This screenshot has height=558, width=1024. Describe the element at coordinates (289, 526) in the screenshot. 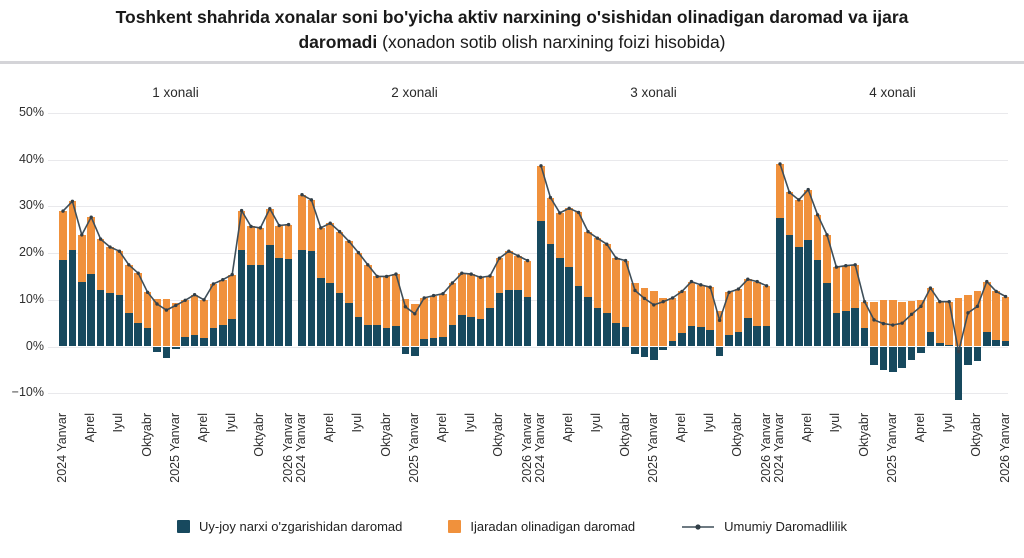

I see `legend-item-price: Uy-joy narxi o'zgarishidan daromad` at that location.